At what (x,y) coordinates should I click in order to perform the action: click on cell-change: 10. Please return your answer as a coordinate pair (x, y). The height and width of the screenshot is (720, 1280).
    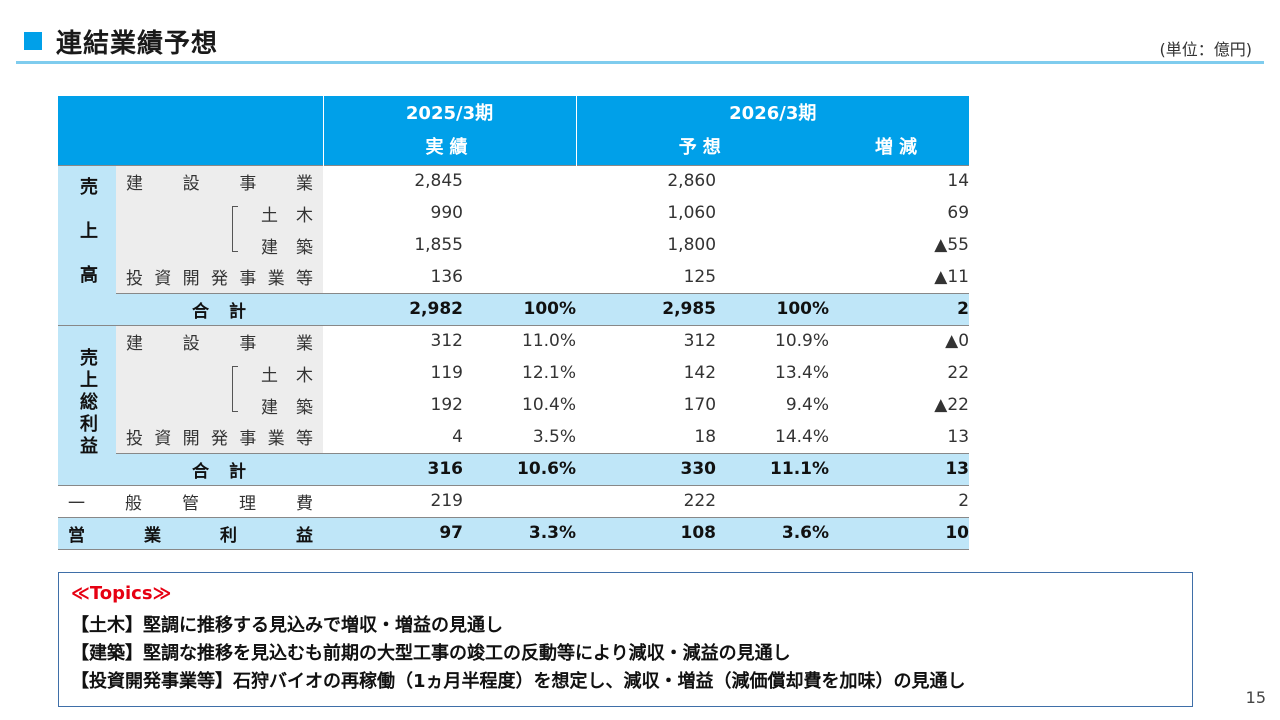
    Looking at the image, I should click on (899, 533).